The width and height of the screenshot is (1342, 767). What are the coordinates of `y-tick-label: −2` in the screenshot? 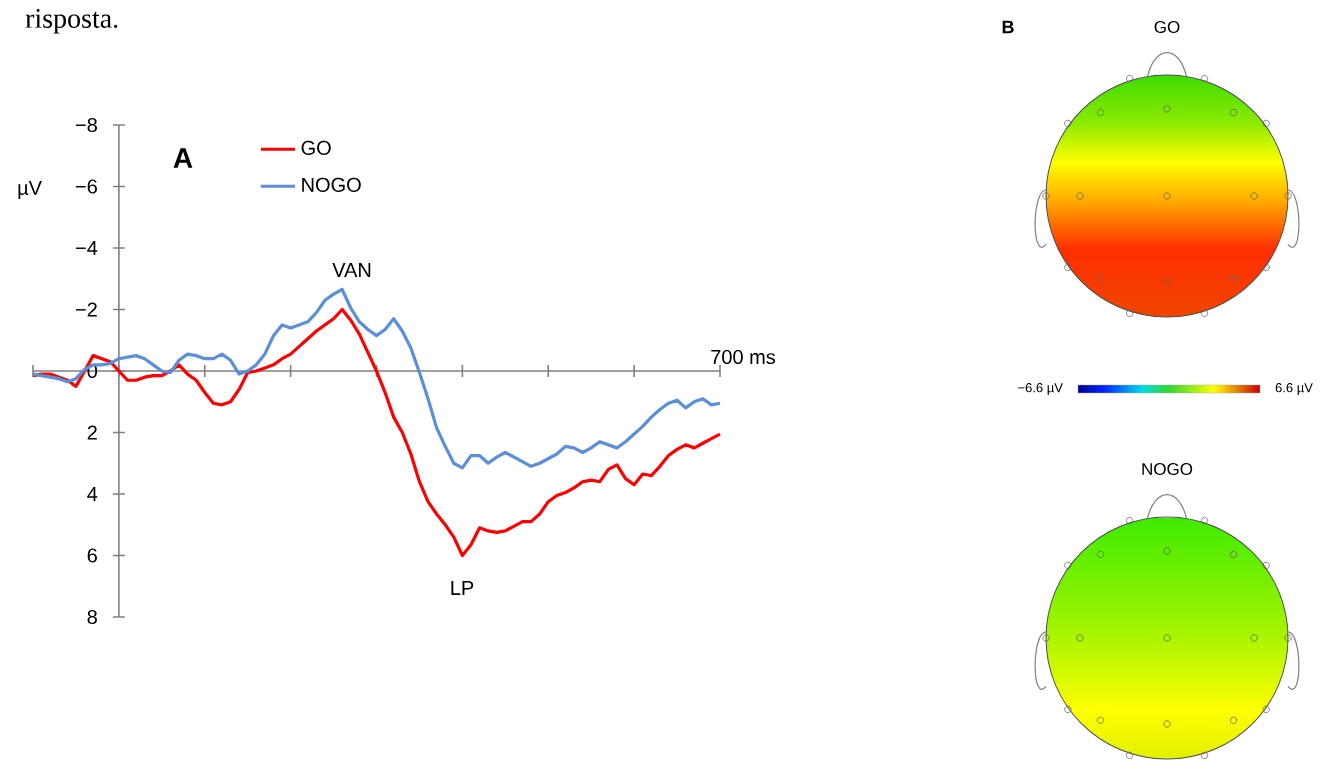 It's located at (86, 309).